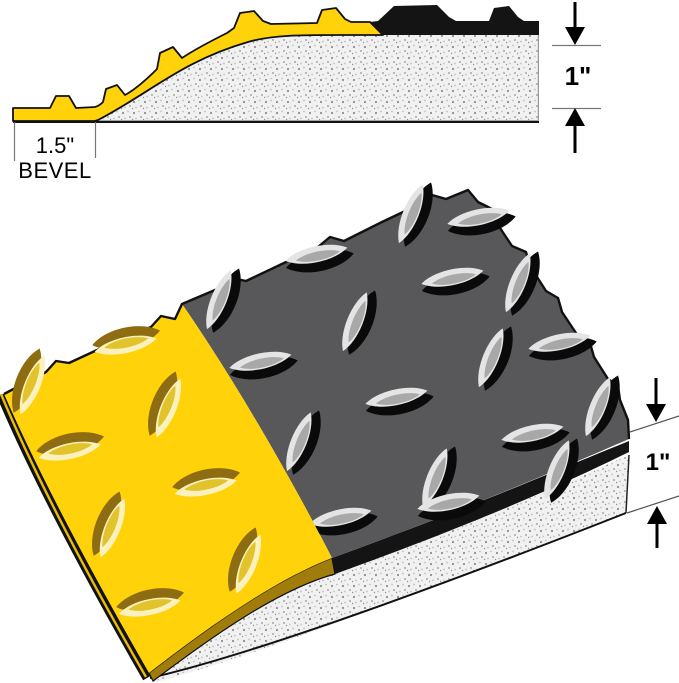  Describe the element at coordinates (652, 504) in the screenshot. I see `dim-line-lower-3d` at that location.